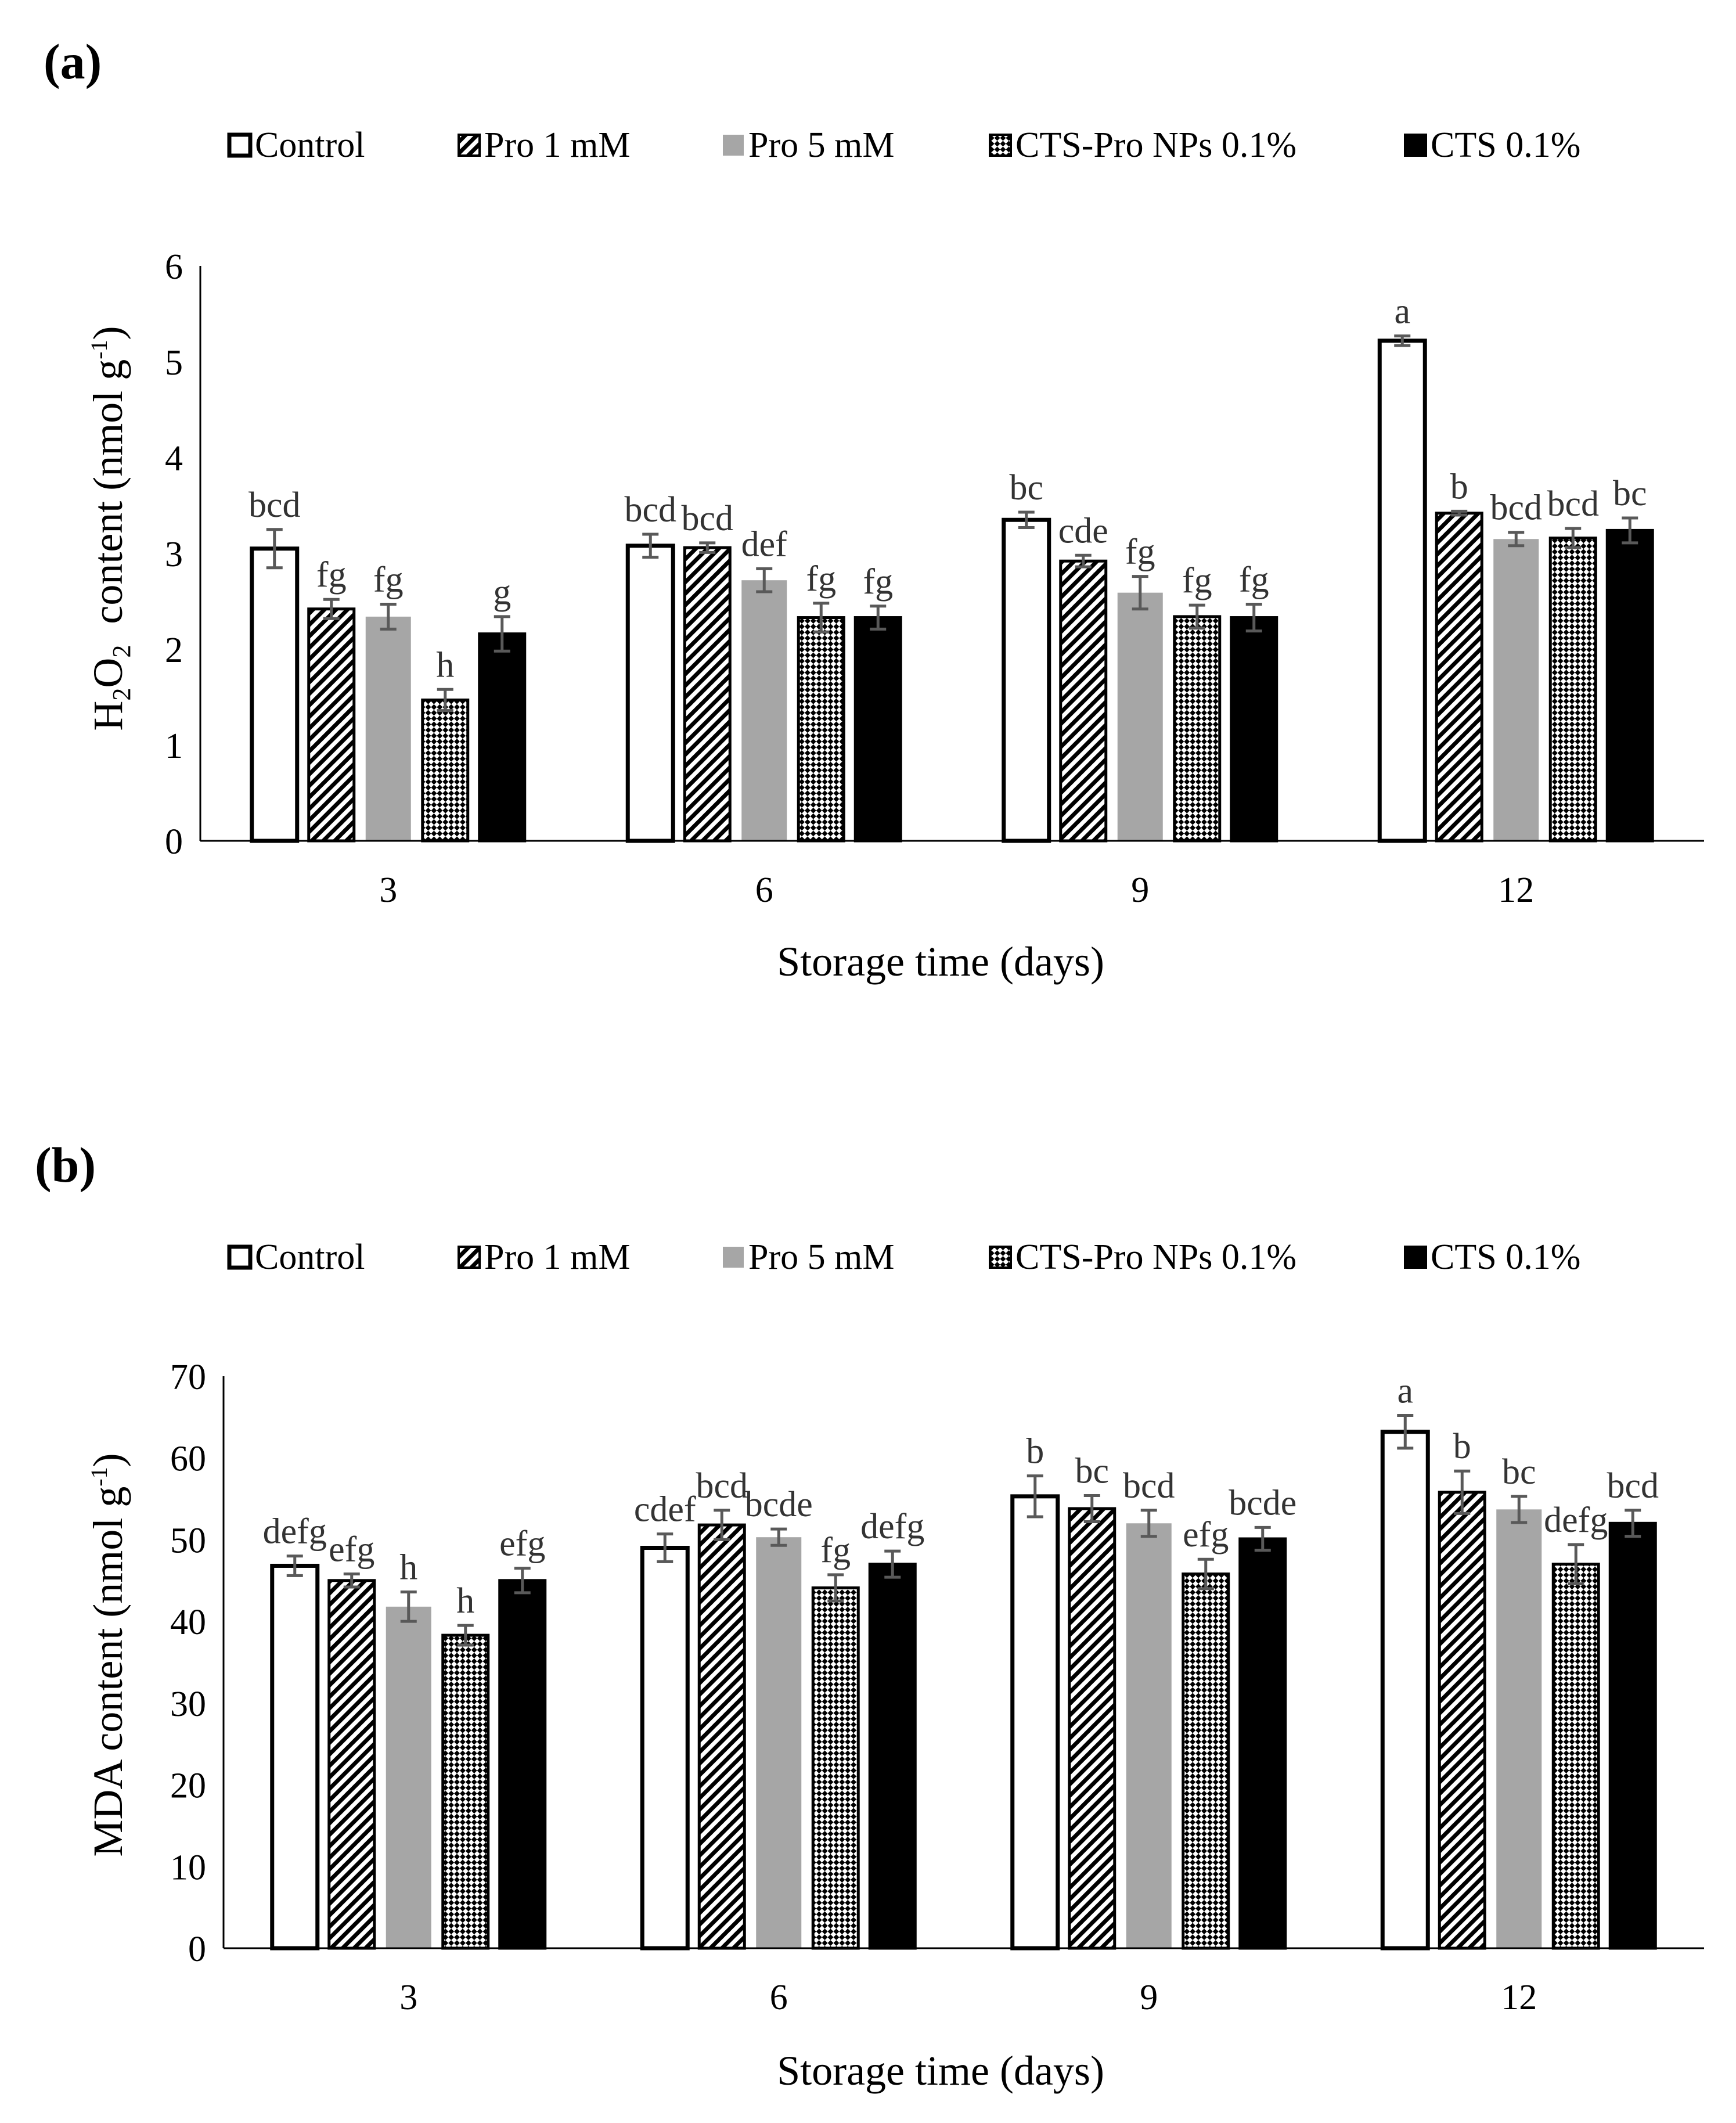 The height and width of the screenshot is (2123, 1736). What do you see at coordinates (779, 1504) in the screenshot?
I see `significance-letter: bcde` at bounding box center [779, 1504].